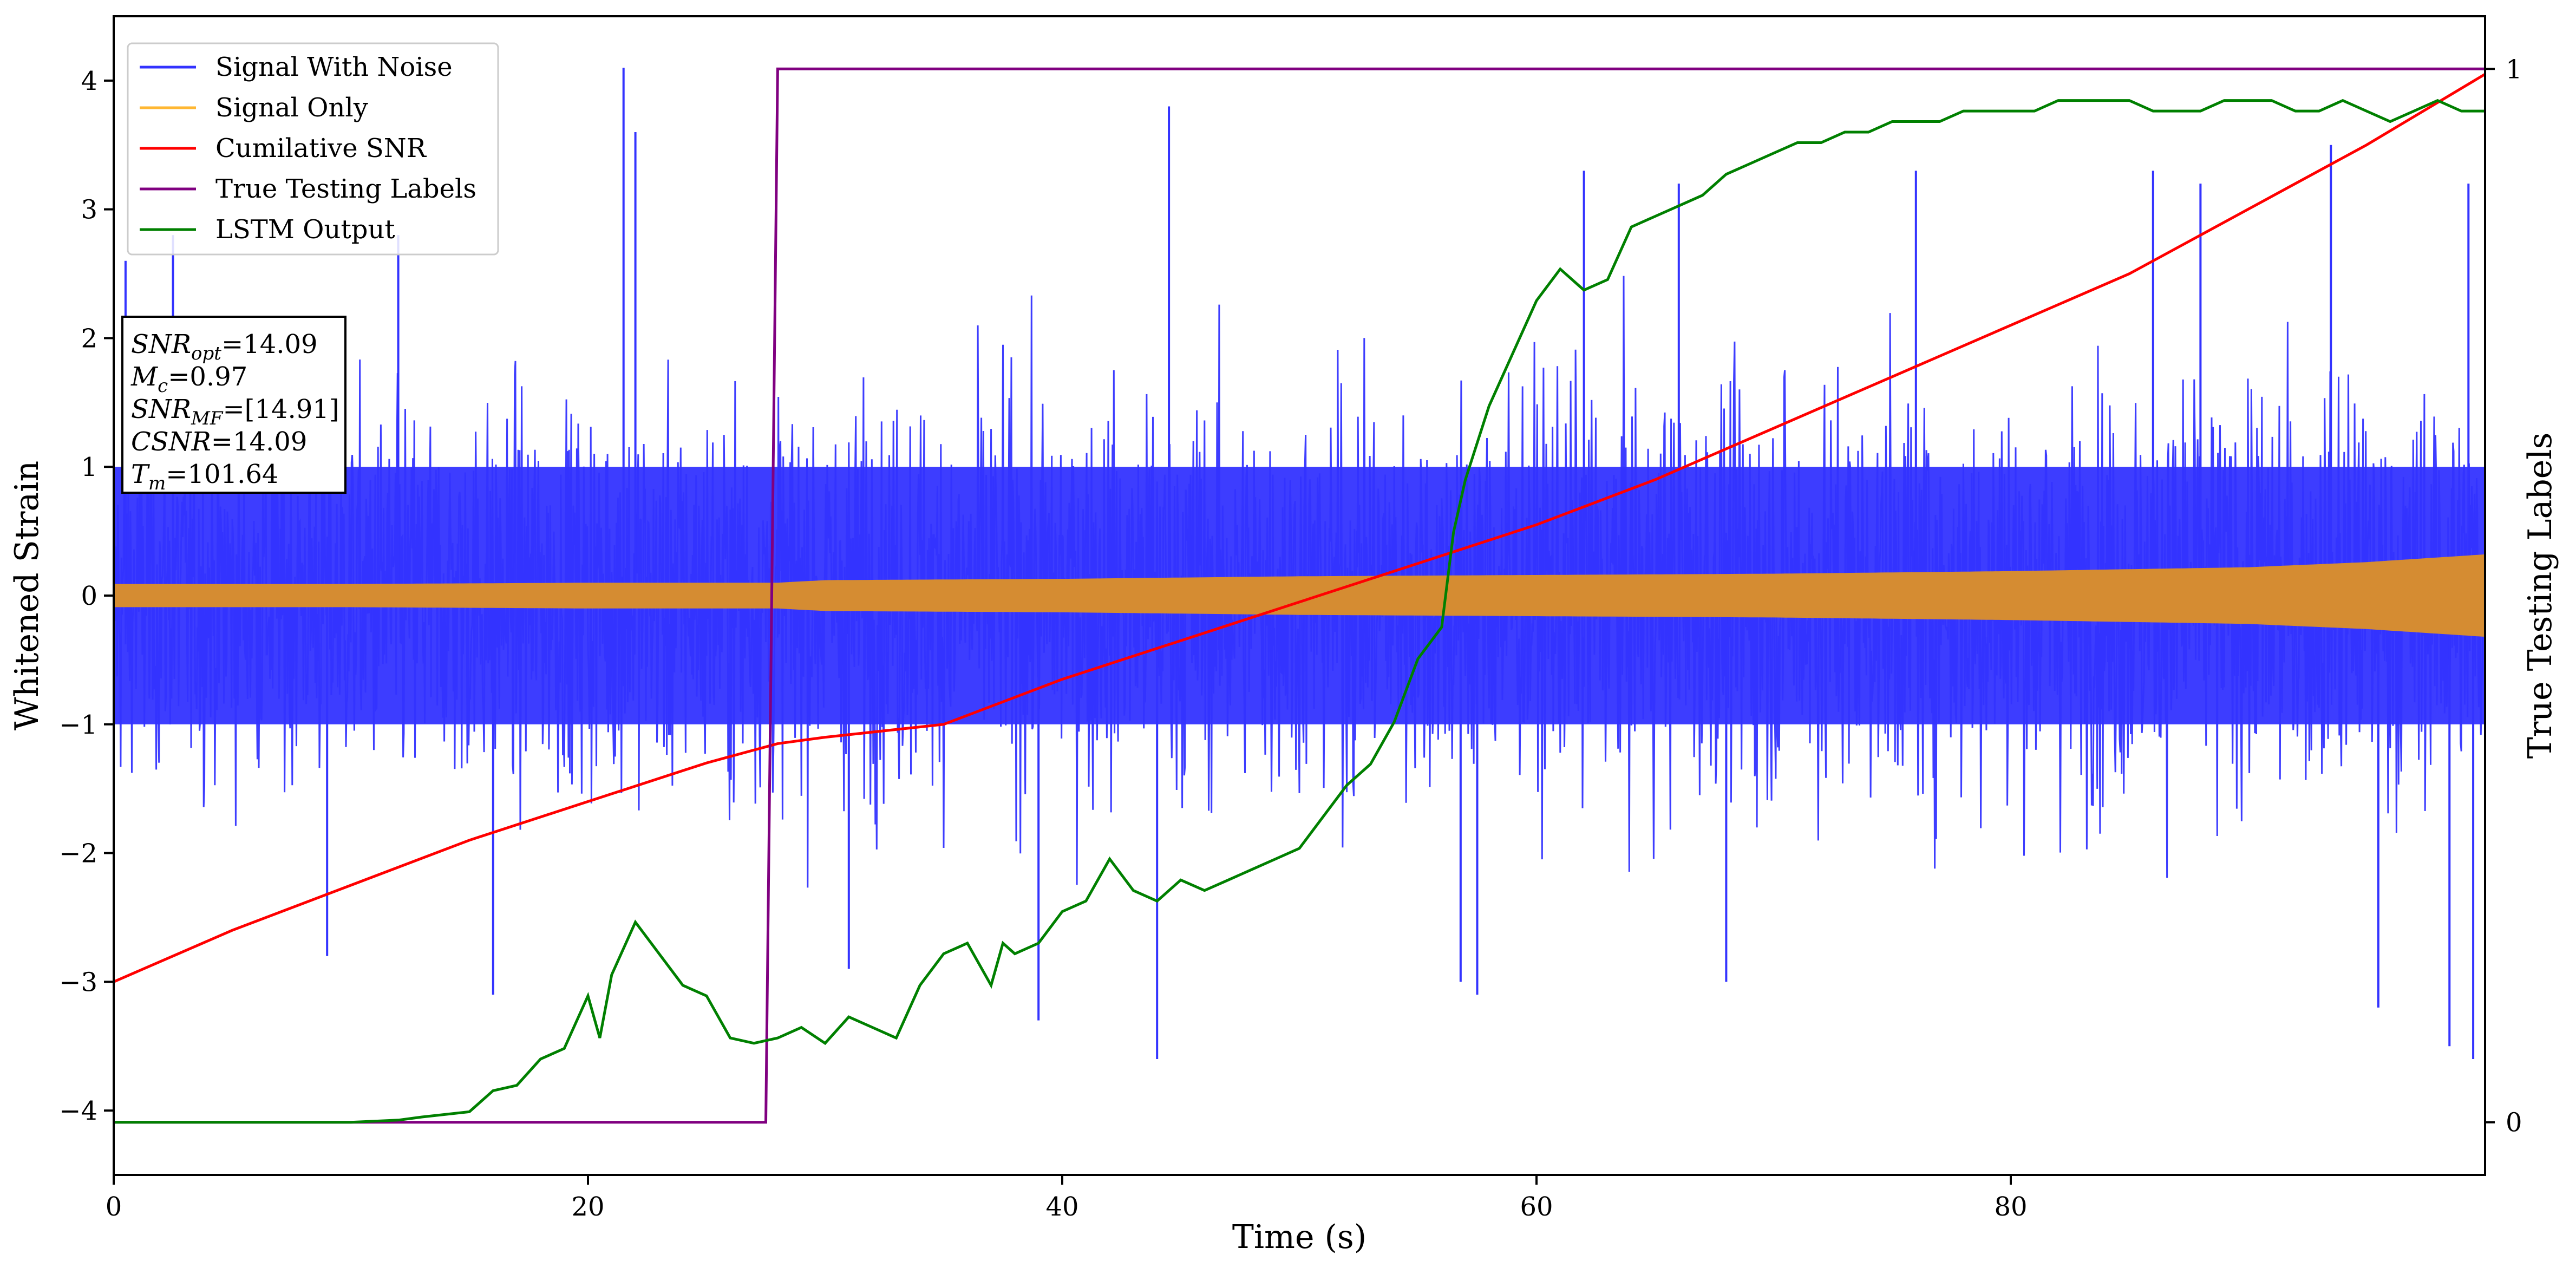 This screenshot has width=2576, height=1274. Describe the element at coordinates (78, 725) in the screenshot. I see `y-tick-label: −1` at that location.